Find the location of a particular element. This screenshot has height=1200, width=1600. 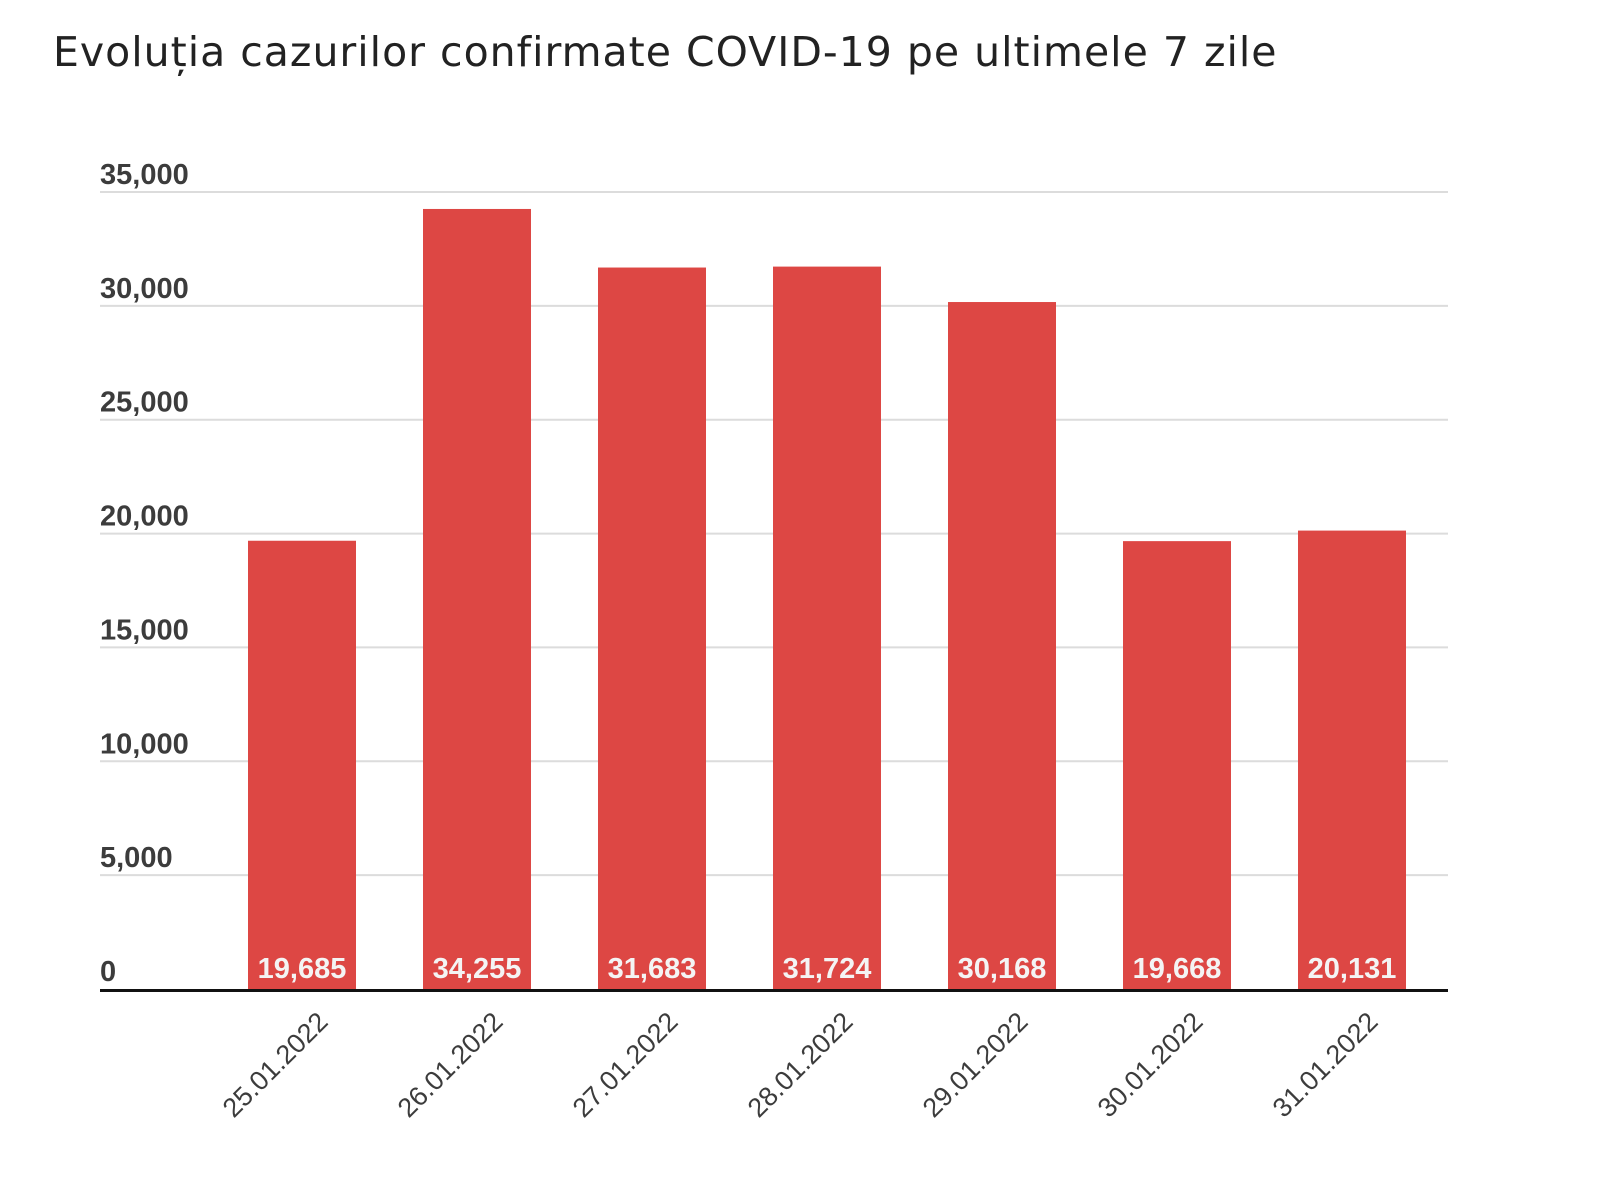

x-tick-label: 28.01.2022 is located at coordinates (800, 1064).